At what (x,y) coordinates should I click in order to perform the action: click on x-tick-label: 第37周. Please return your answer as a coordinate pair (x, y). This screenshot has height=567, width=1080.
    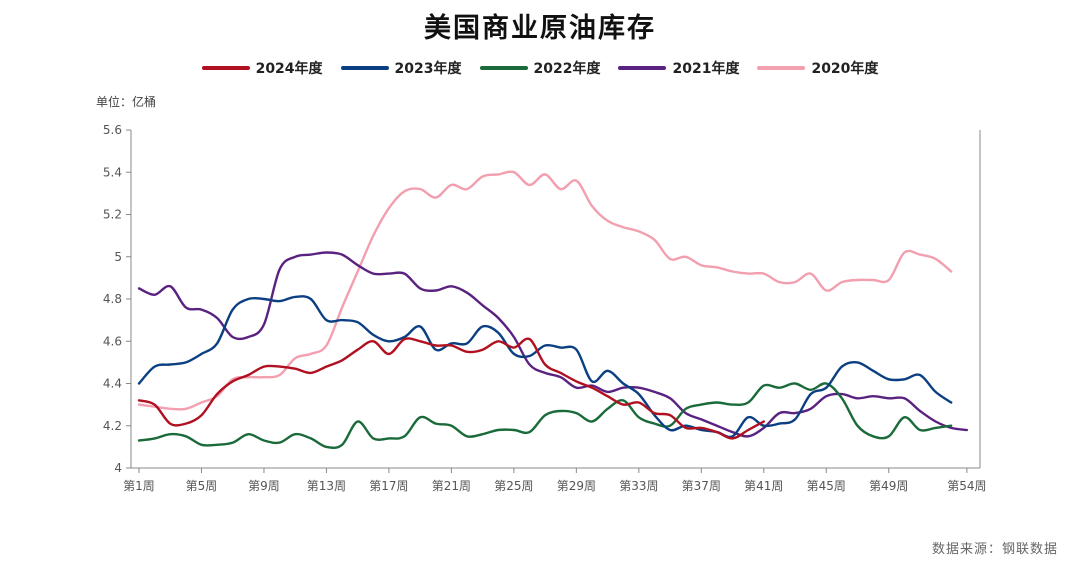
    Looking at the image, I should click on (701, 486).